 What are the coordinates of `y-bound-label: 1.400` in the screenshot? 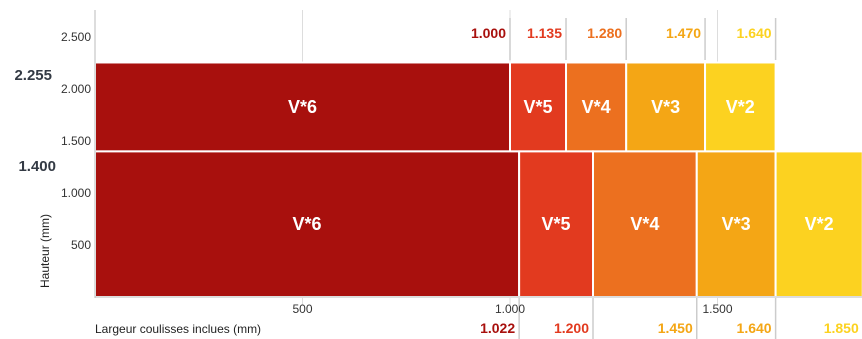 It's located at (37, 166).